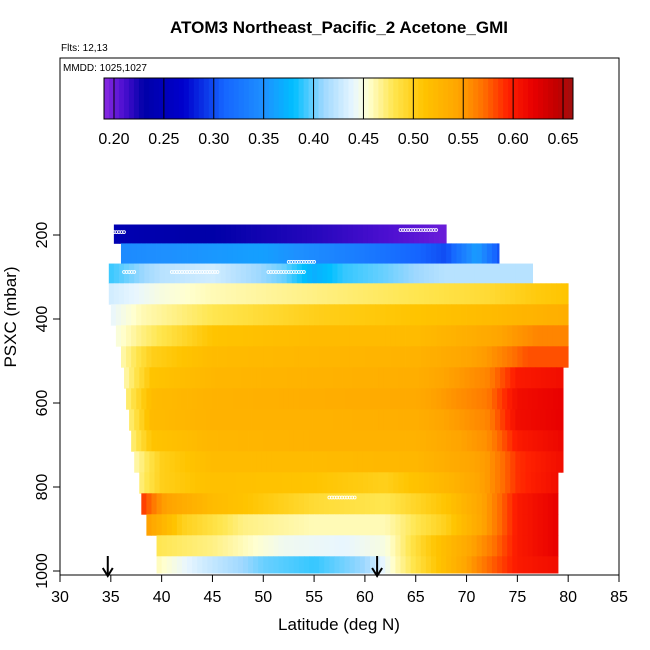 The width and height of the screenshot is (650, 650). Describe the element at coordinates (338, 98) in the screenshot. I see `colorbar-frame` at that location.